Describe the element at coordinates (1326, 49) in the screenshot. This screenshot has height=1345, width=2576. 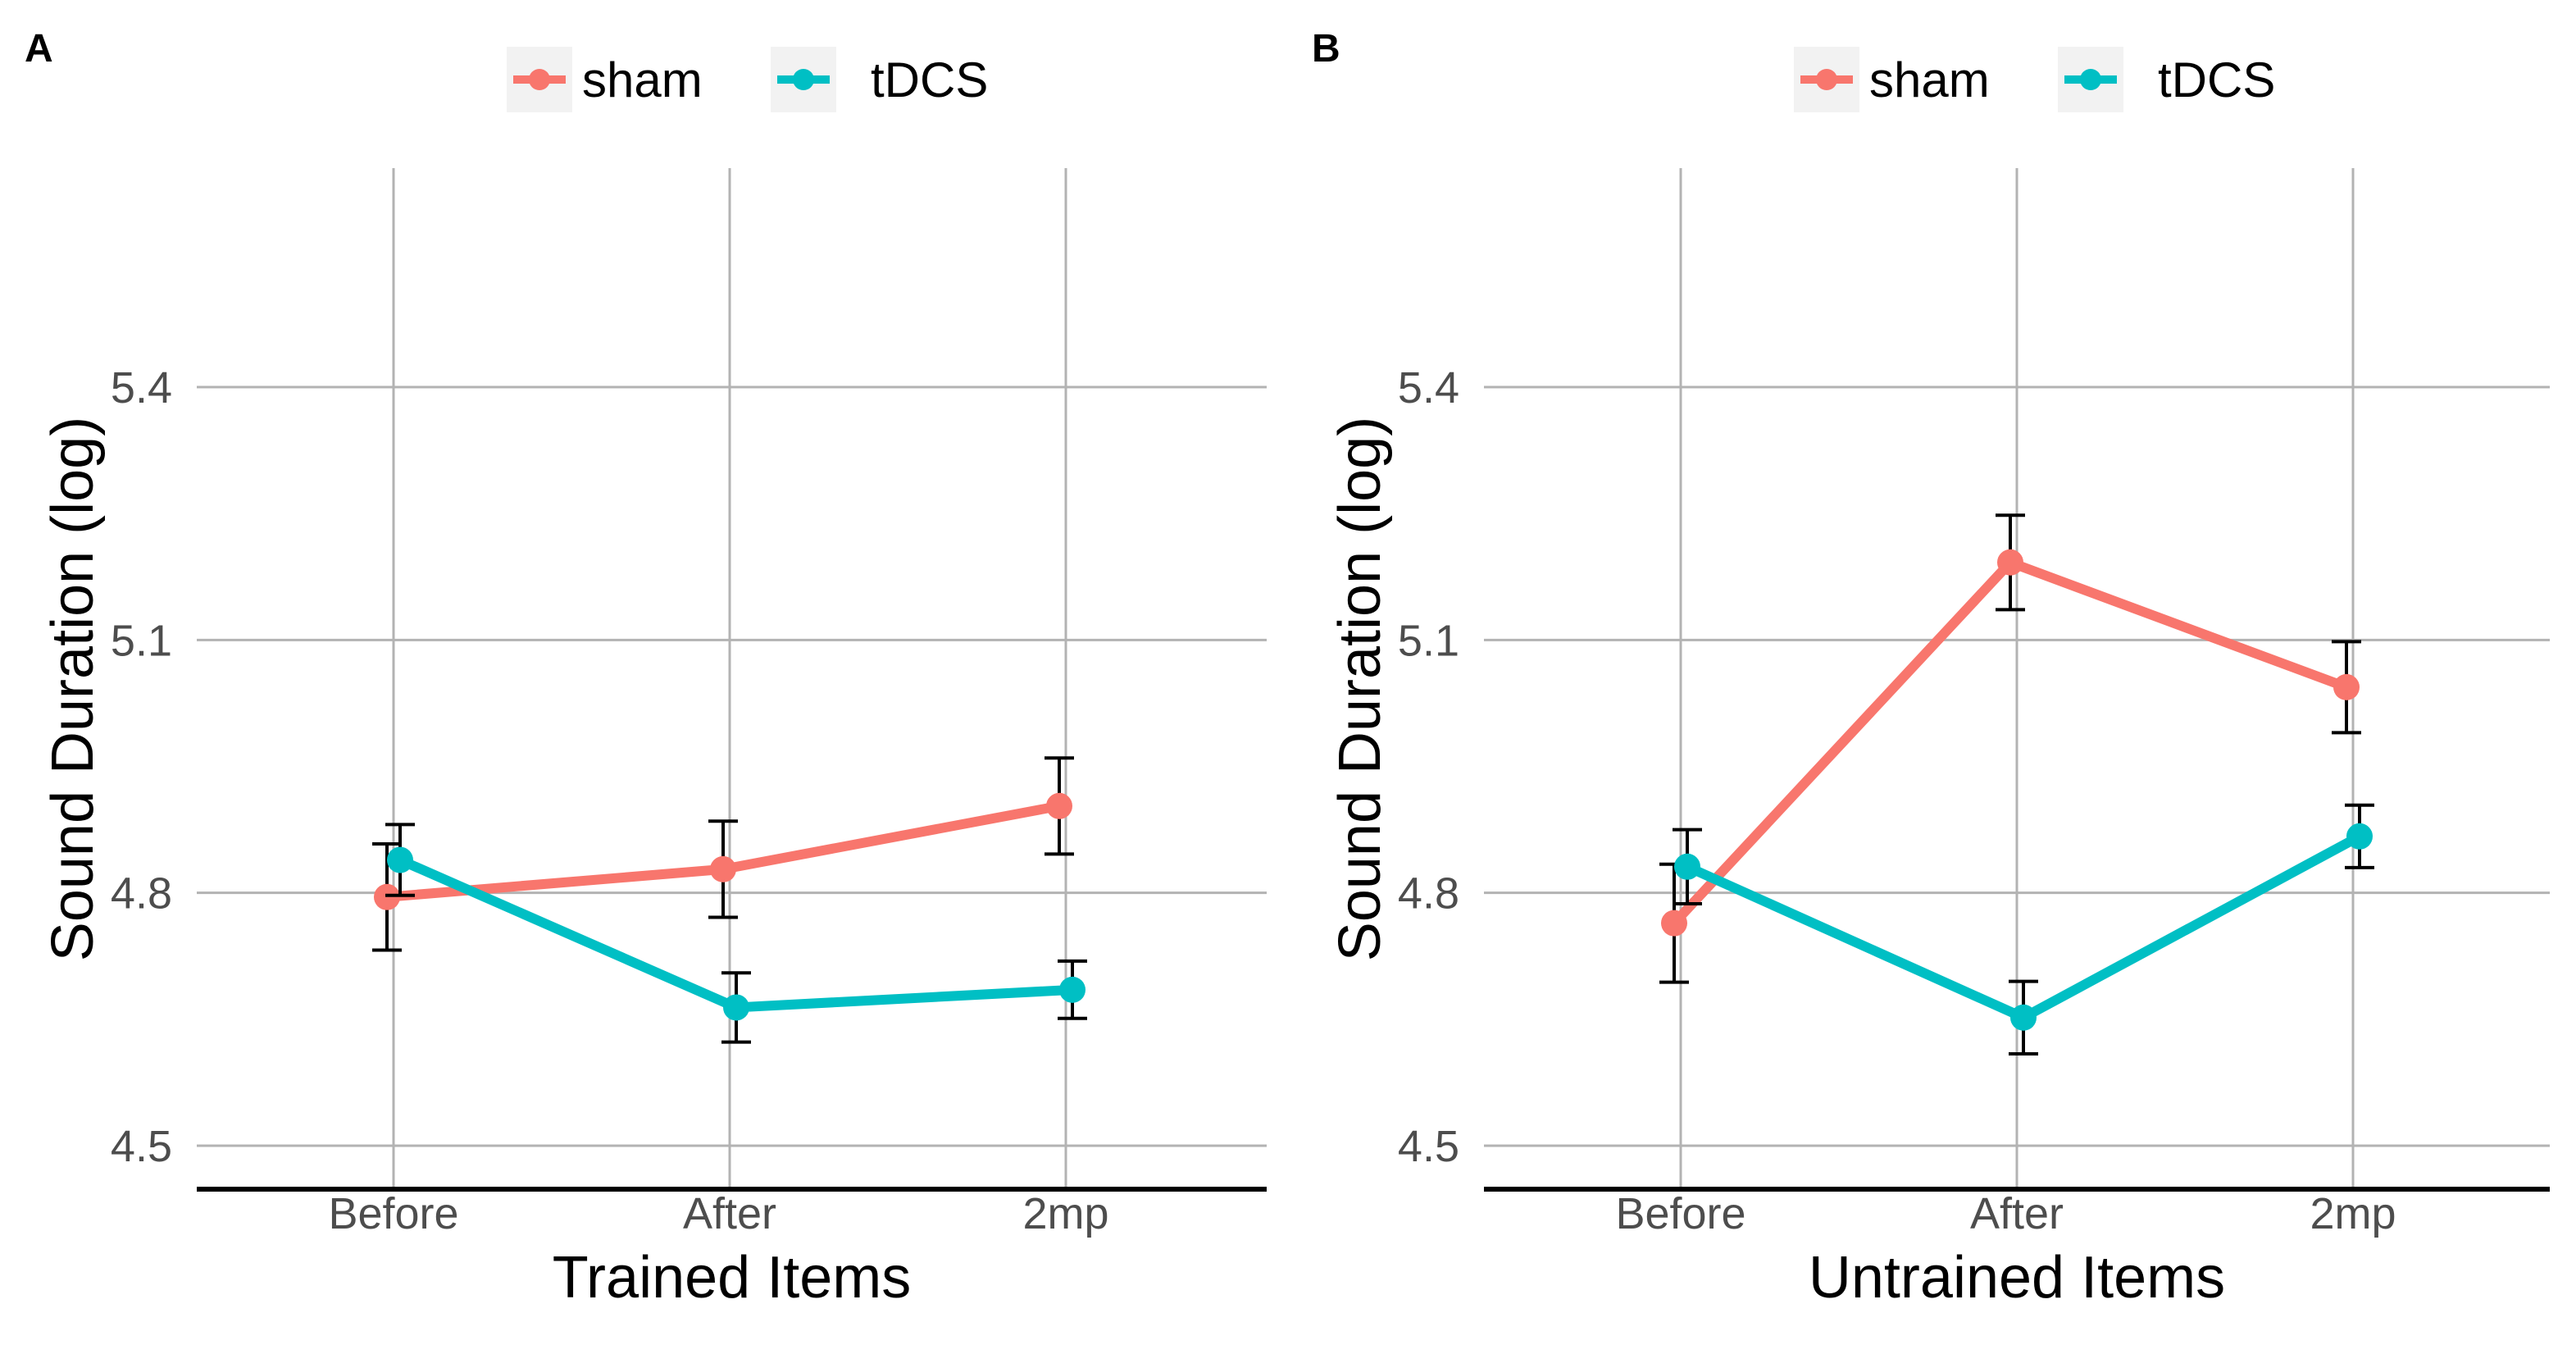
I see `panel-letter: B` at that location.